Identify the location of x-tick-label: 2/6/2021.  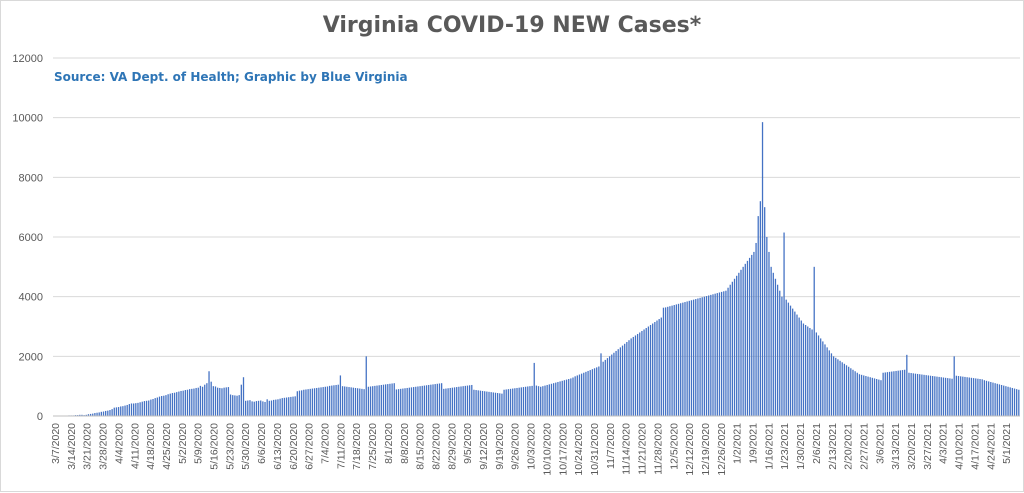
(817, 443).